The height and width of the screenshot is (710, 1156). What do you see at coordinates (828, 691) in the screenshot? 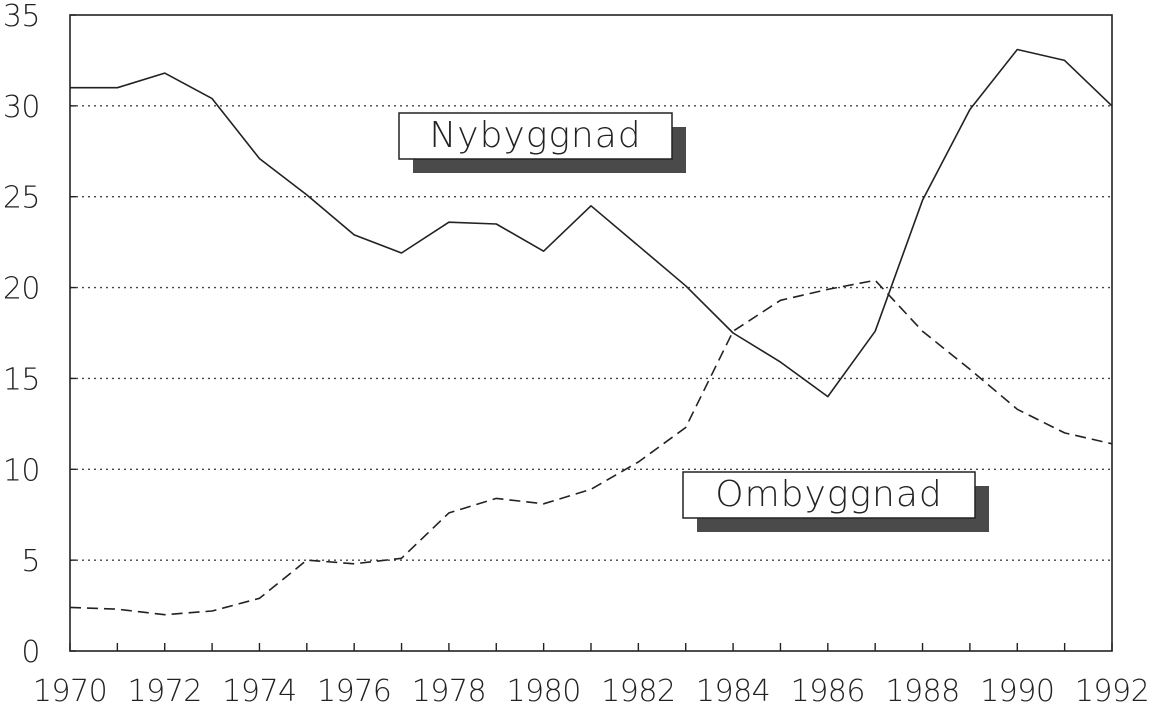
I see `x-tick-label: 1986` at bounding box center [828, 691].